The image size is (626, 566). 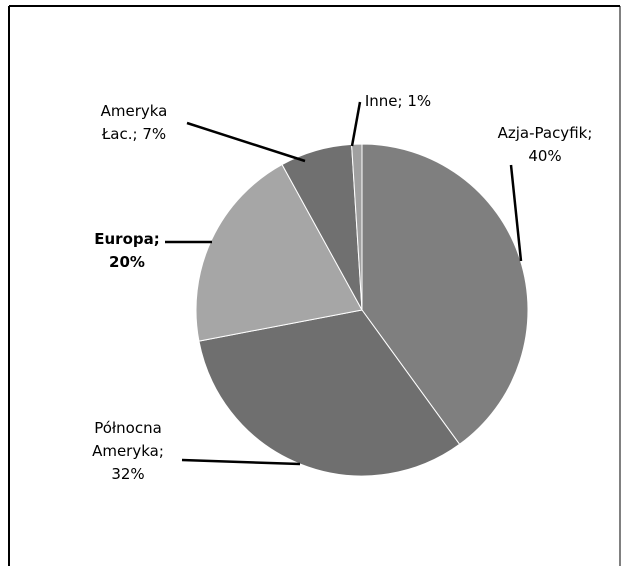 What do you see at coordinates (241, 462) in the screenshot?
I see `leader-line-polnocna-ameryka` at bounding box center [241, 462].